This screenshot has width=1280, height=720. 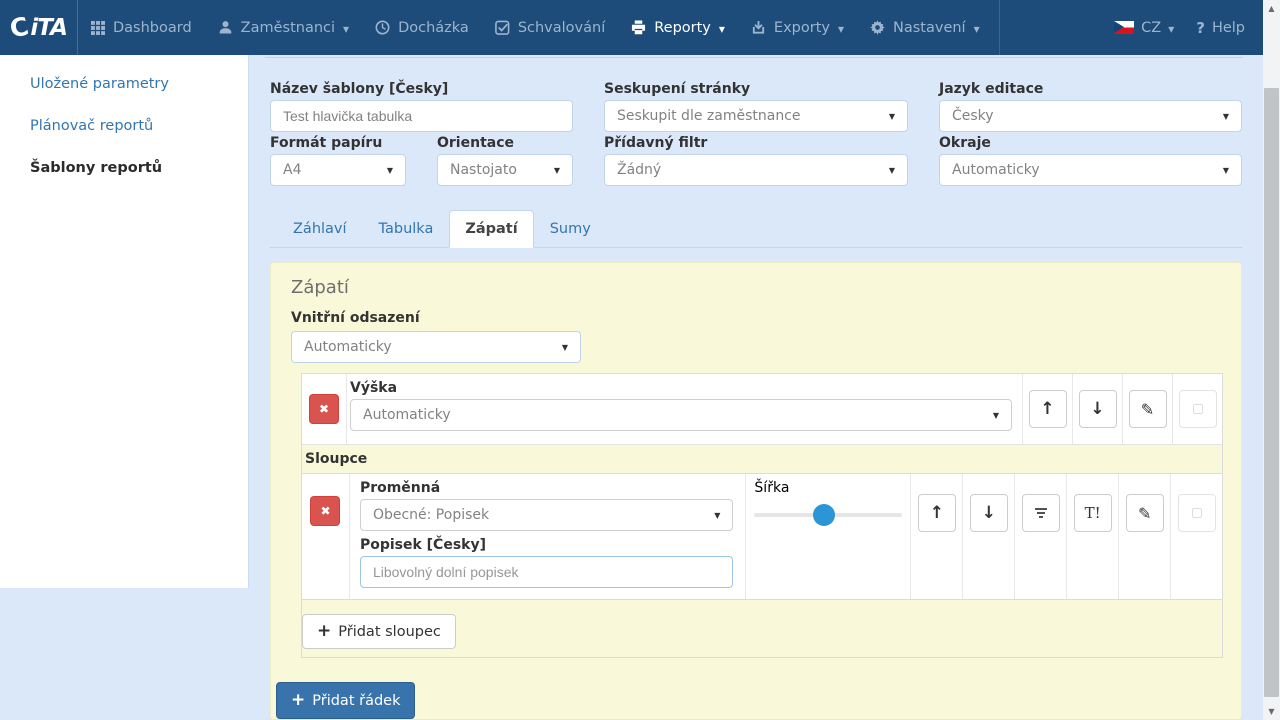 I want to click on align-column-button, so click(x=1040, y=513).